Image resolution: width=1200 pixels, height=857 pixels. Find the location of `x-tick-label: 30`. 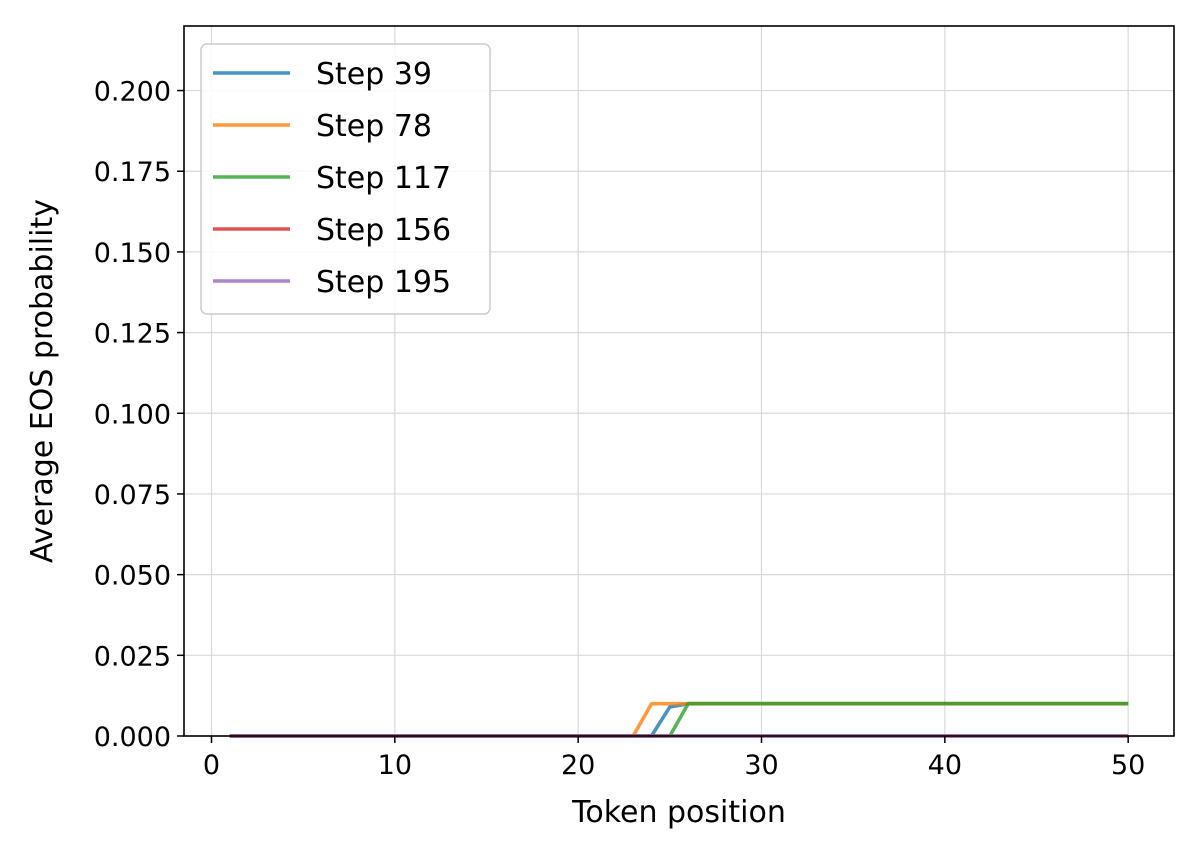

x-tick-label: 30 is located at coordinates (761, 765).